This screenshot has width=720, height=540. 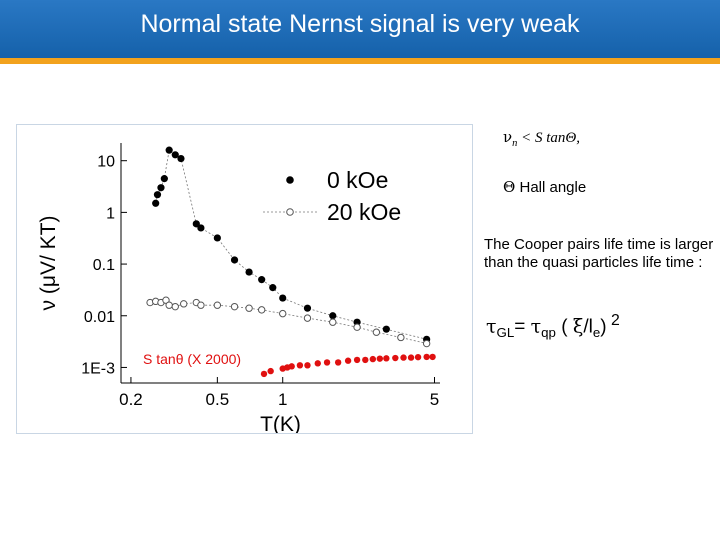 I want to click on x-tick-label: 5, so click(x=434, y=399).